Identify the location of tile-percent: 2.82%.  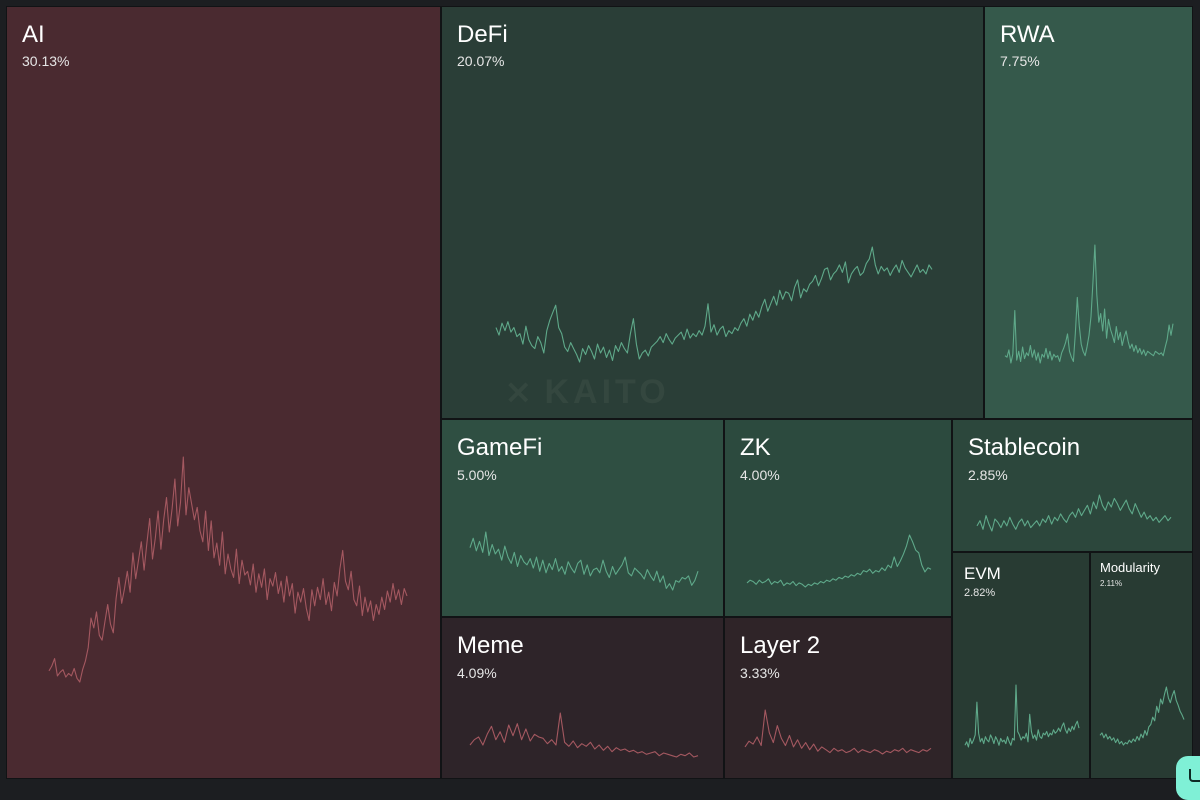
(980, 593).